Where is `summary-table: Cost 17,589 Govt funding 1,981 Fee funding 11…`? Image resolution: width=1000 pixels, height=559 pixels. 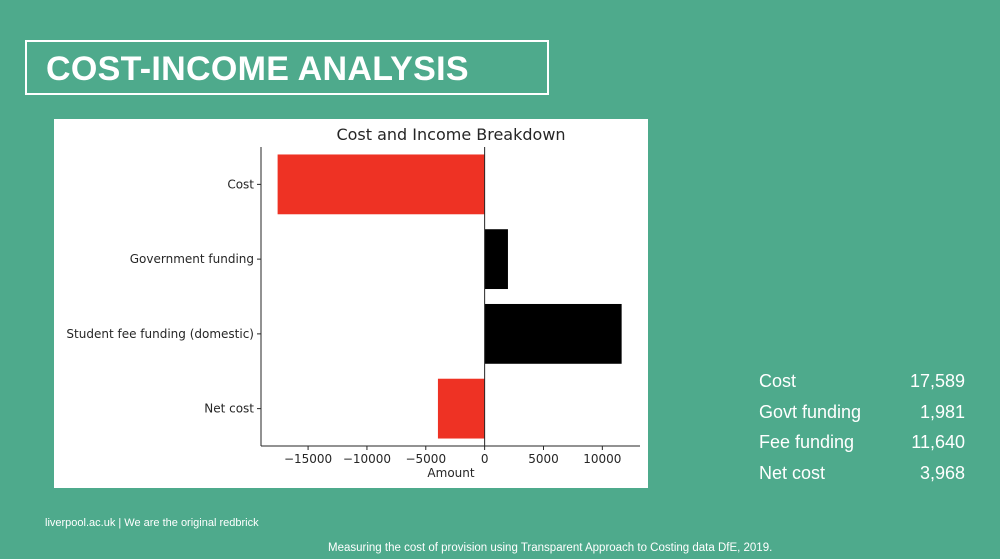 summary-table: Cost 17,589 Govt funding 1,981 Fee funding 11… is located at coordinates (862, 427).